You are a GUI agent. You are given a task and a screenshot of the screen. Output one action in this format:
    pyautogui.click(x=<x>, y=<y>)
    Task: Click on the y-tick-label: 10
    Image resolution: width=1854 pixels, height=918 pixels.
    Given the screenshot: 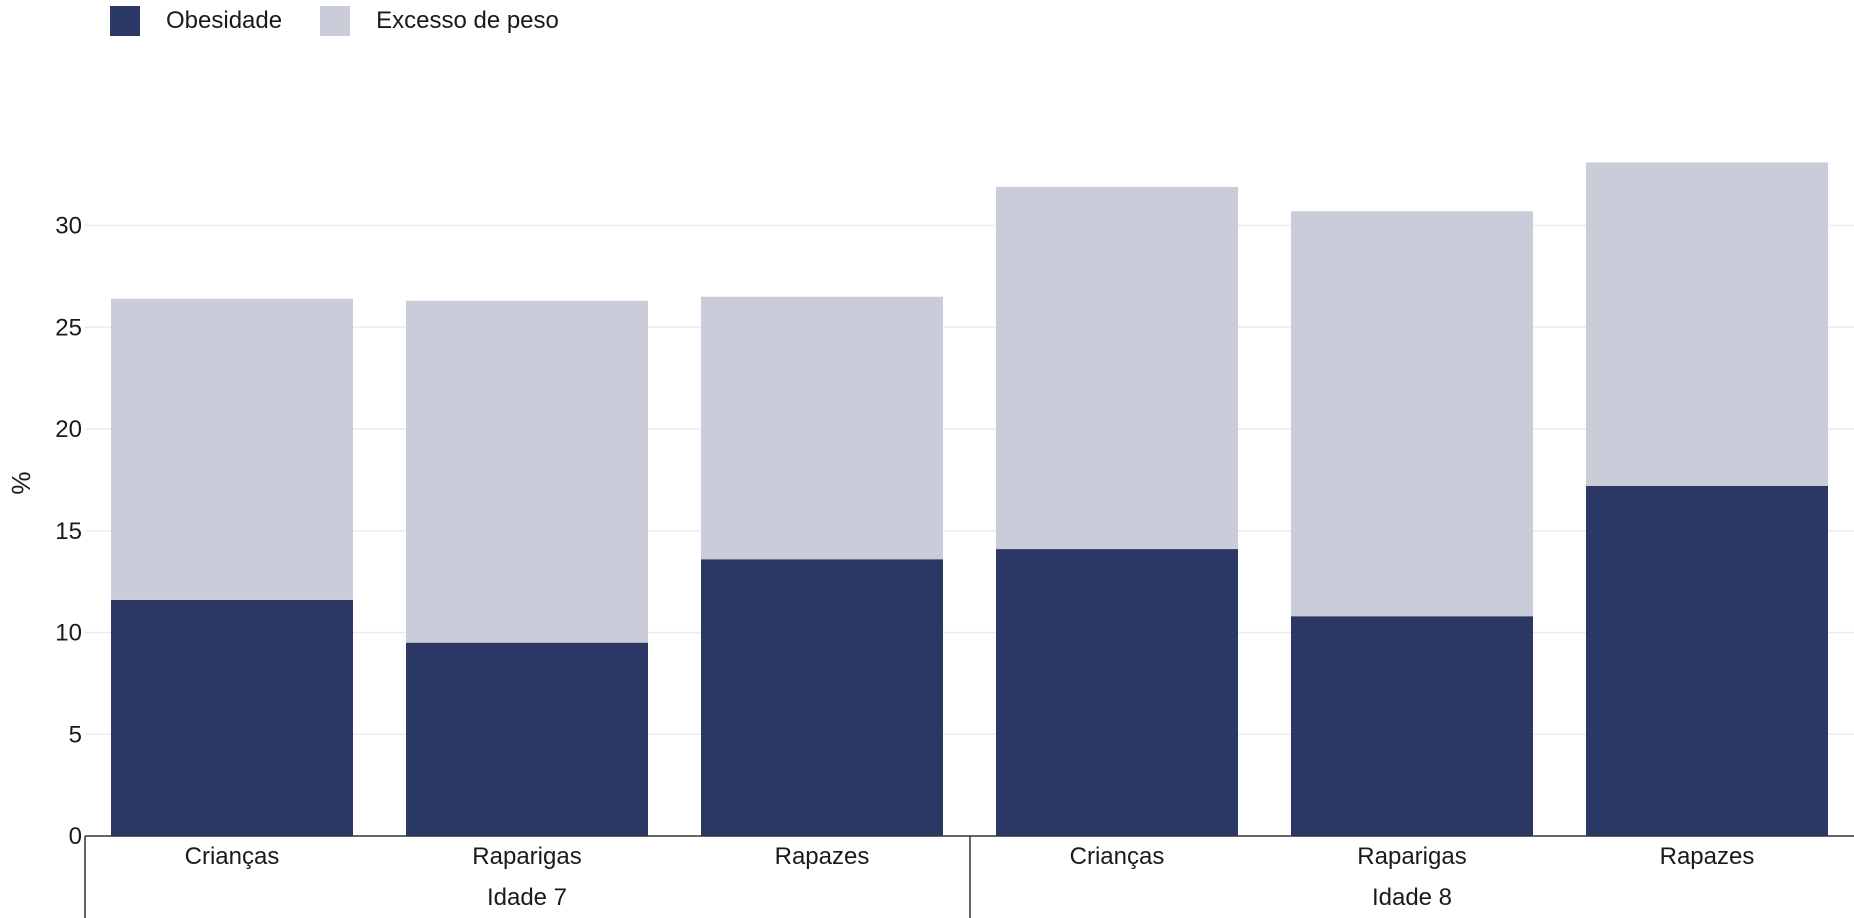 What is the action you would take?
    pyautogui.click(x=68, y=633)
    